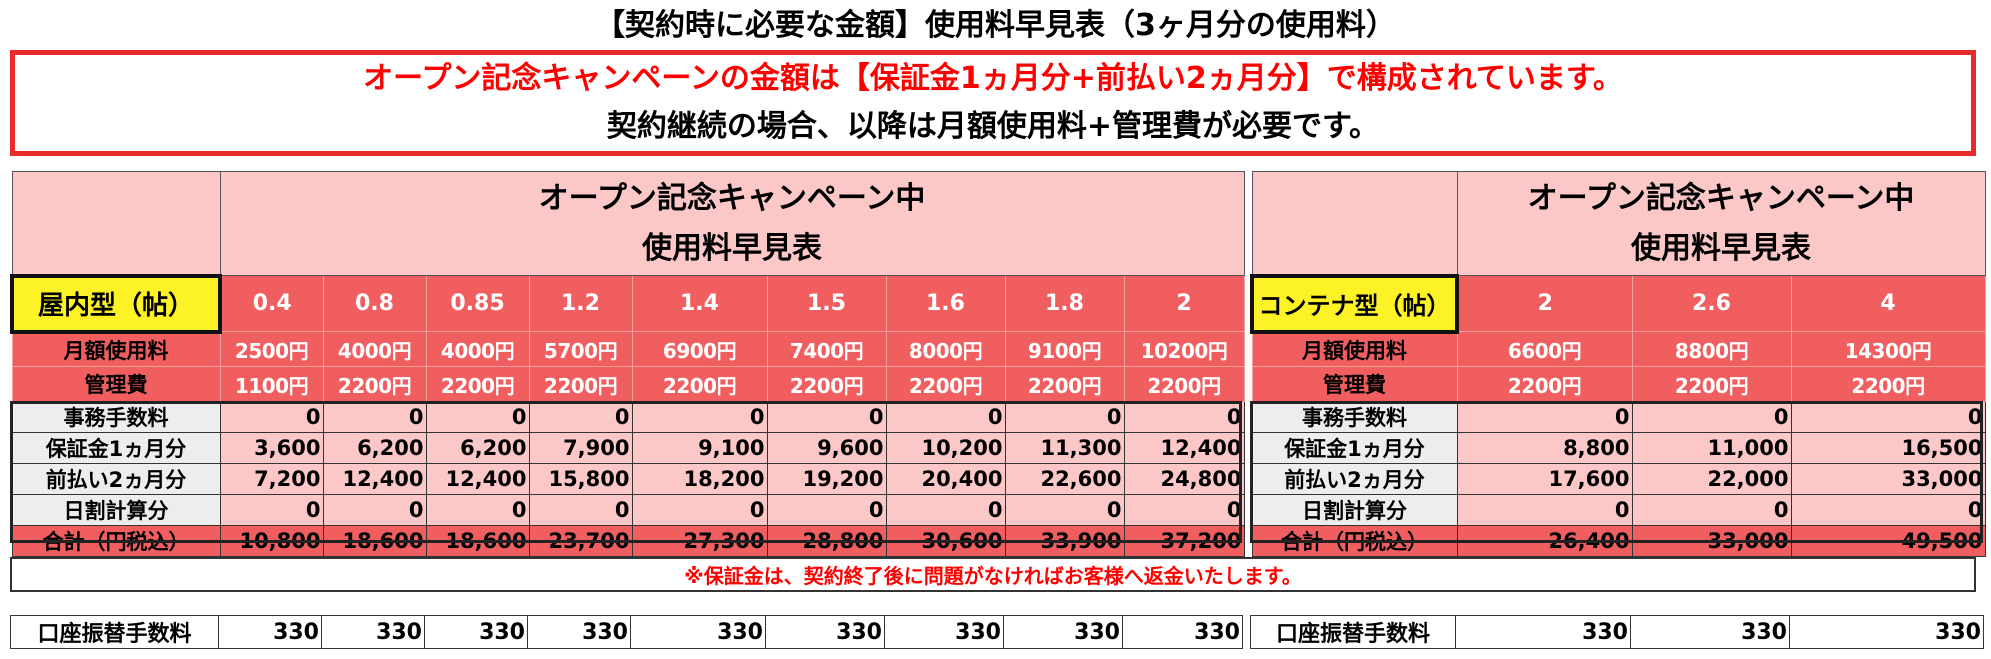 The image size is (1991, 659). Describe the element at coordinates (1888, 479) in the screenshot. I see `container-cell: 33,000` at that location.